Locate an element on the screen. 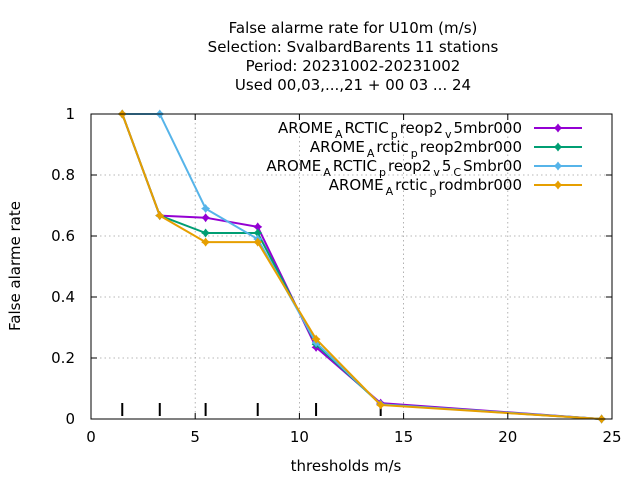  y-tick-label: 1 is located at coordinates (70, 114).